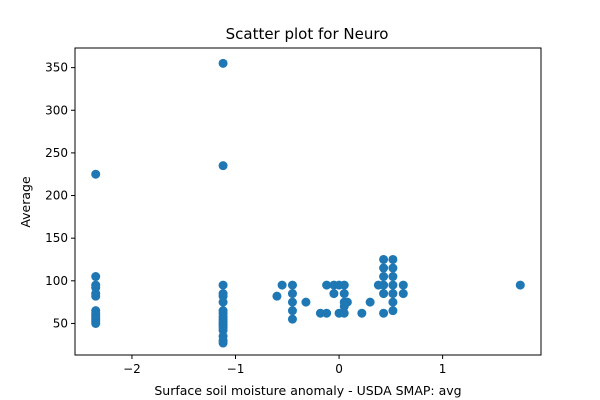  What do you see at coordinates (284, 365) in the screenshot?
I see `x-axis-ticks: −2 −1 0 1` at bounding box center [284, 365].